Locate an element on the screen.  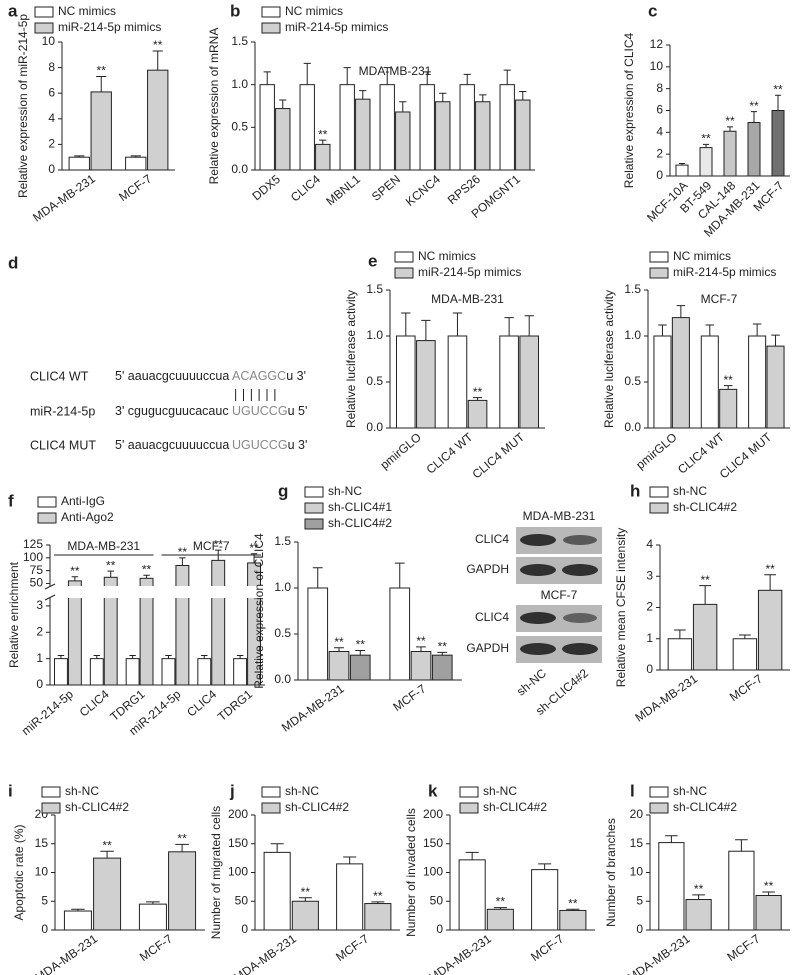
legend-label: NC mimics is located at coordinates (702, 256).